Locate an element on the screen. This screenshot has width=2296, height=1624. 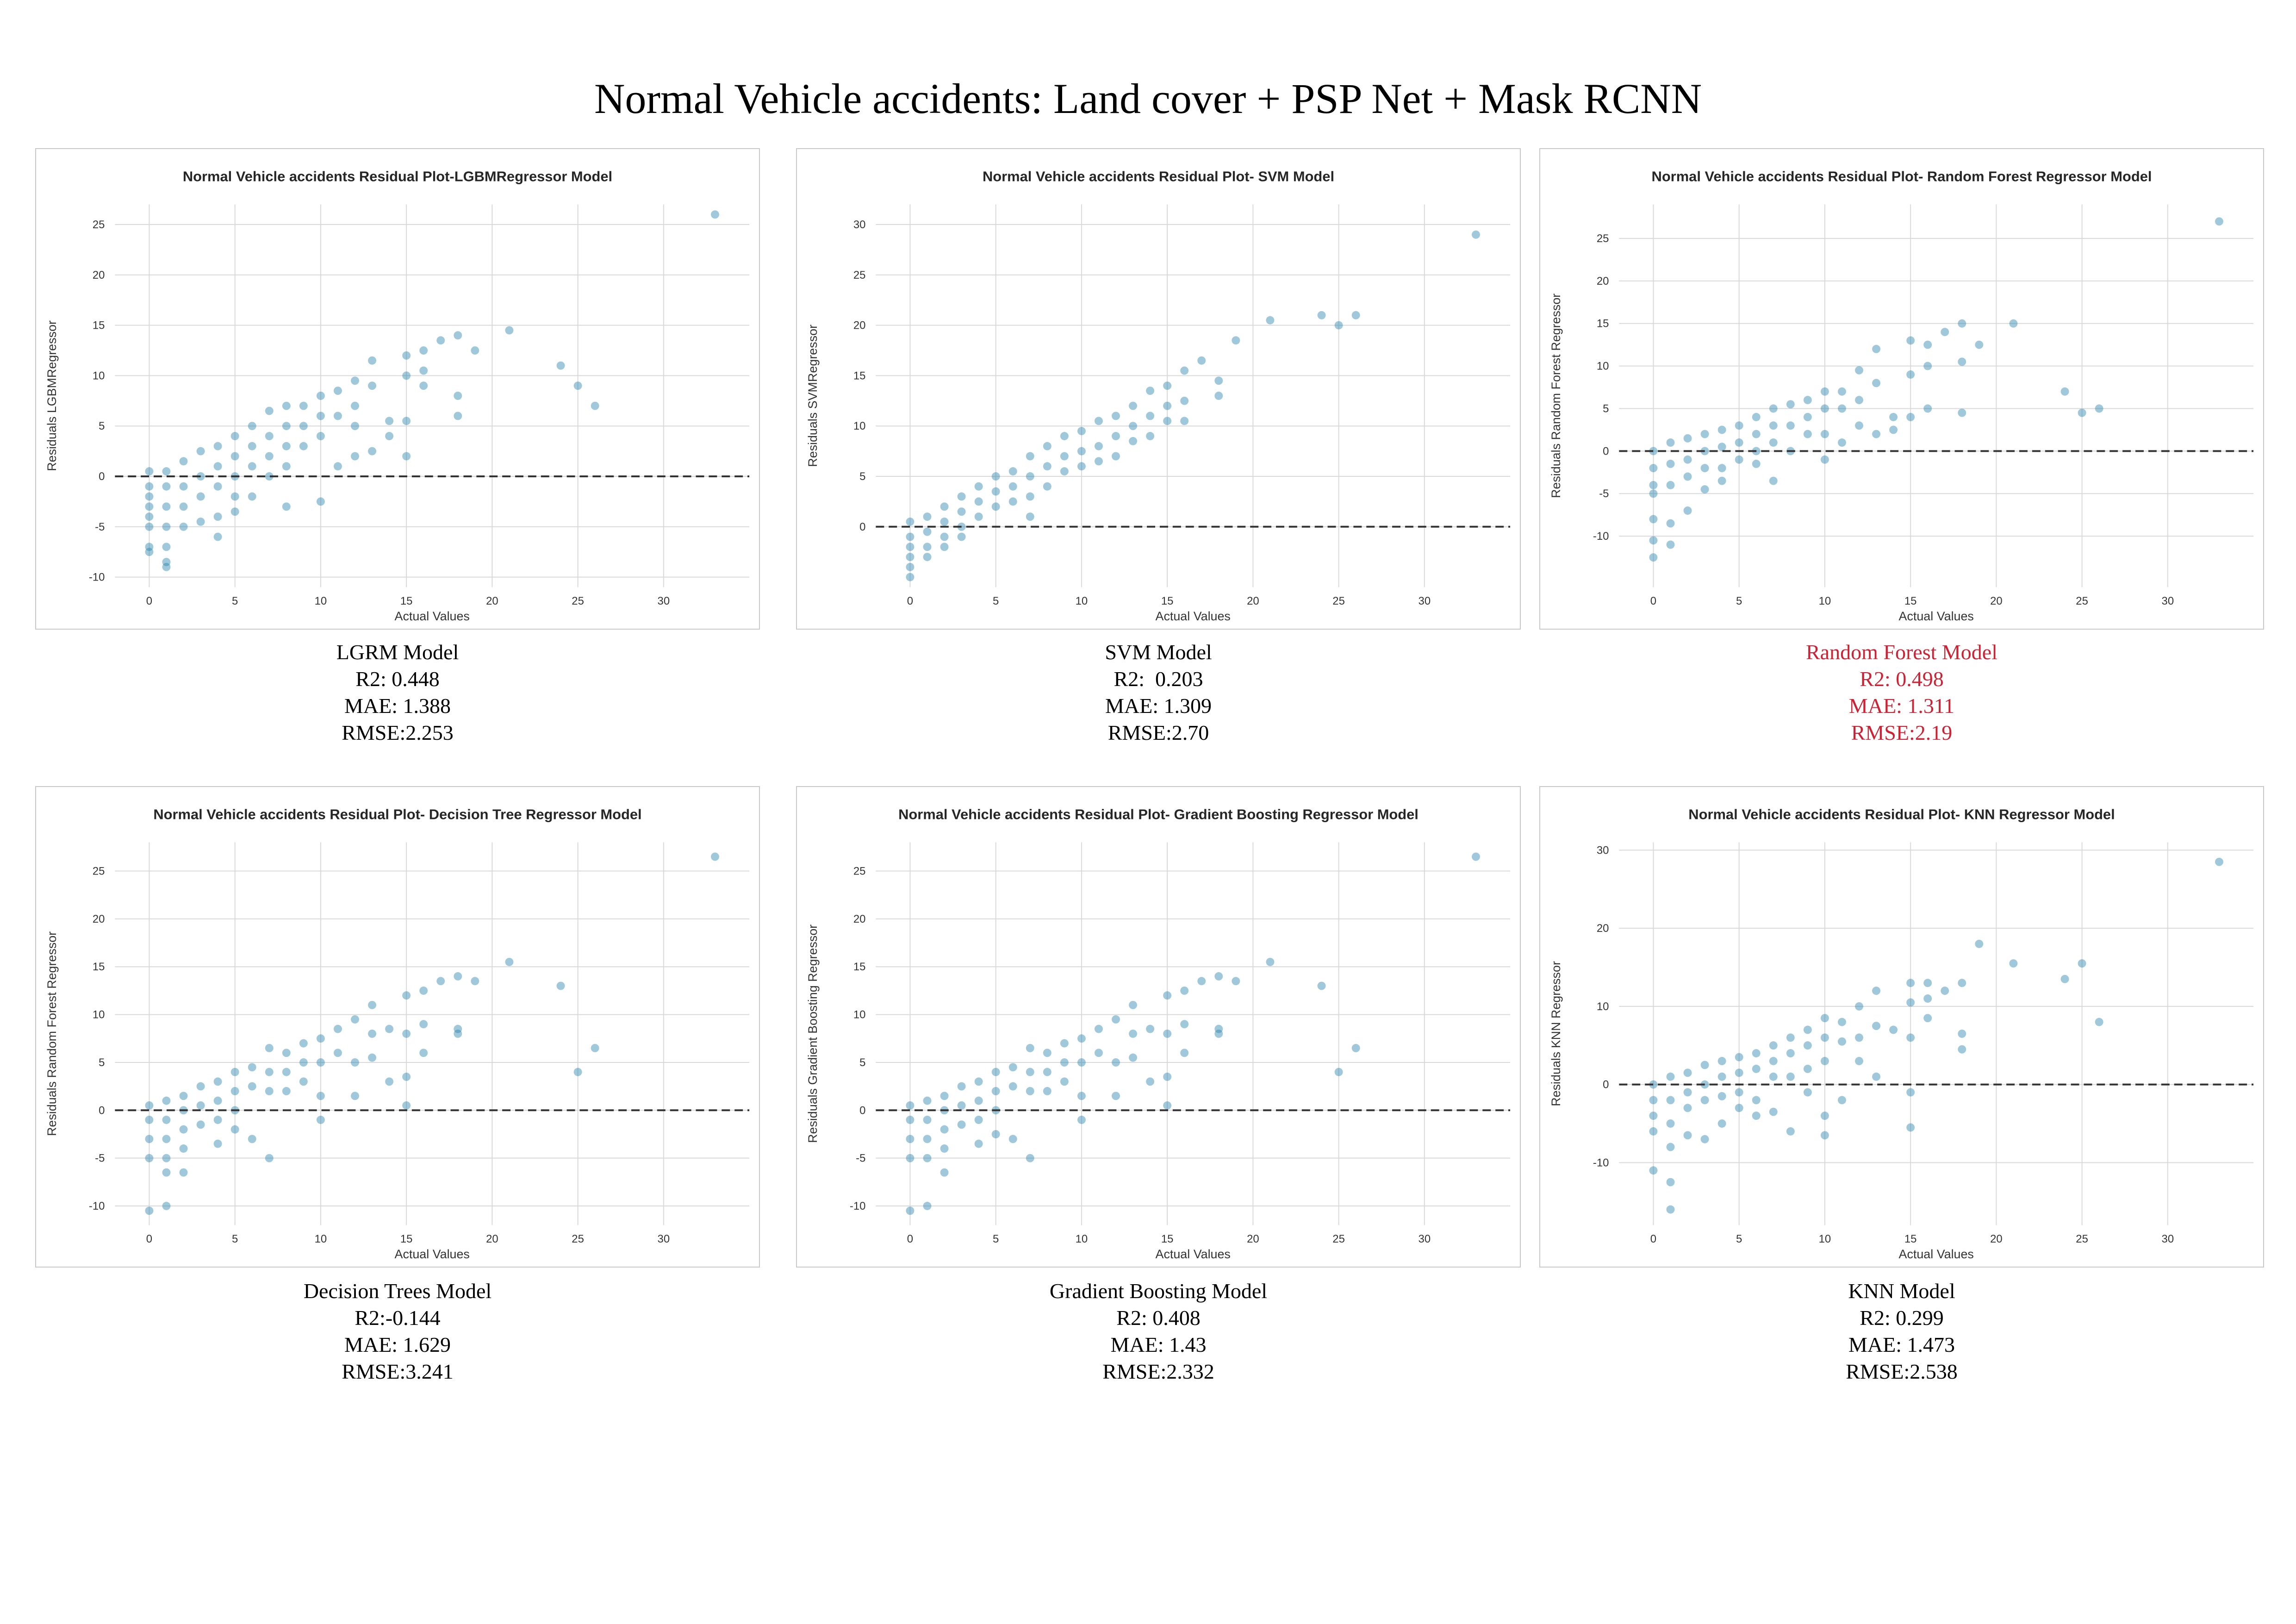
y-tick-label: 10 is located at coordinates (1603, 366).